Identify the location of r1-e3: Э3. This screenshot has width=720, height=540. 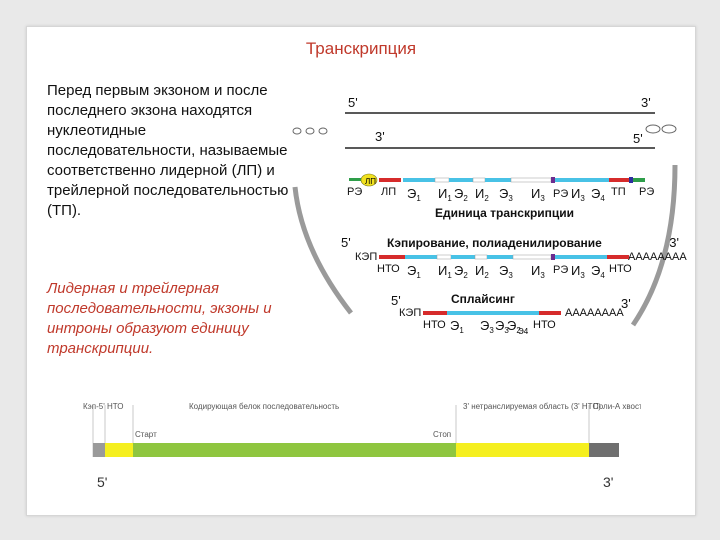
(506, 194).